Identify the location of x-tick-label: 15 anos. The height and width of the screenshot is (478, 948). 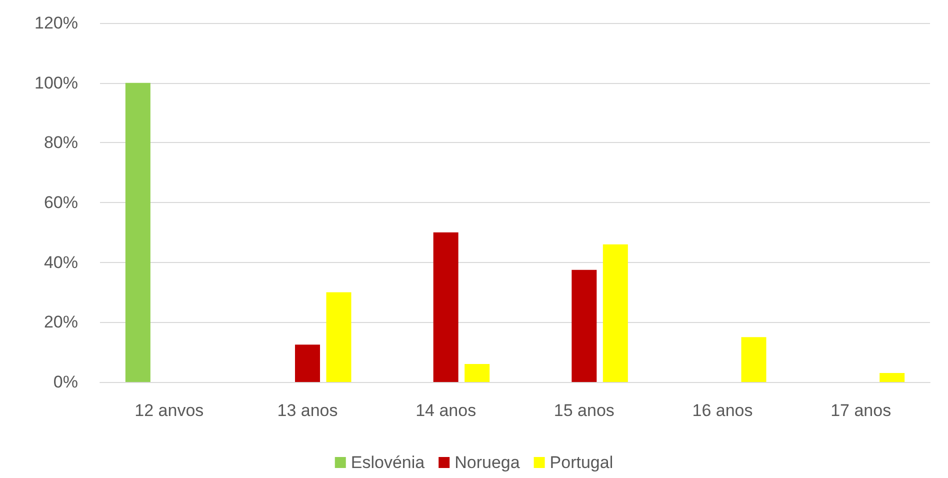
(584, 410).